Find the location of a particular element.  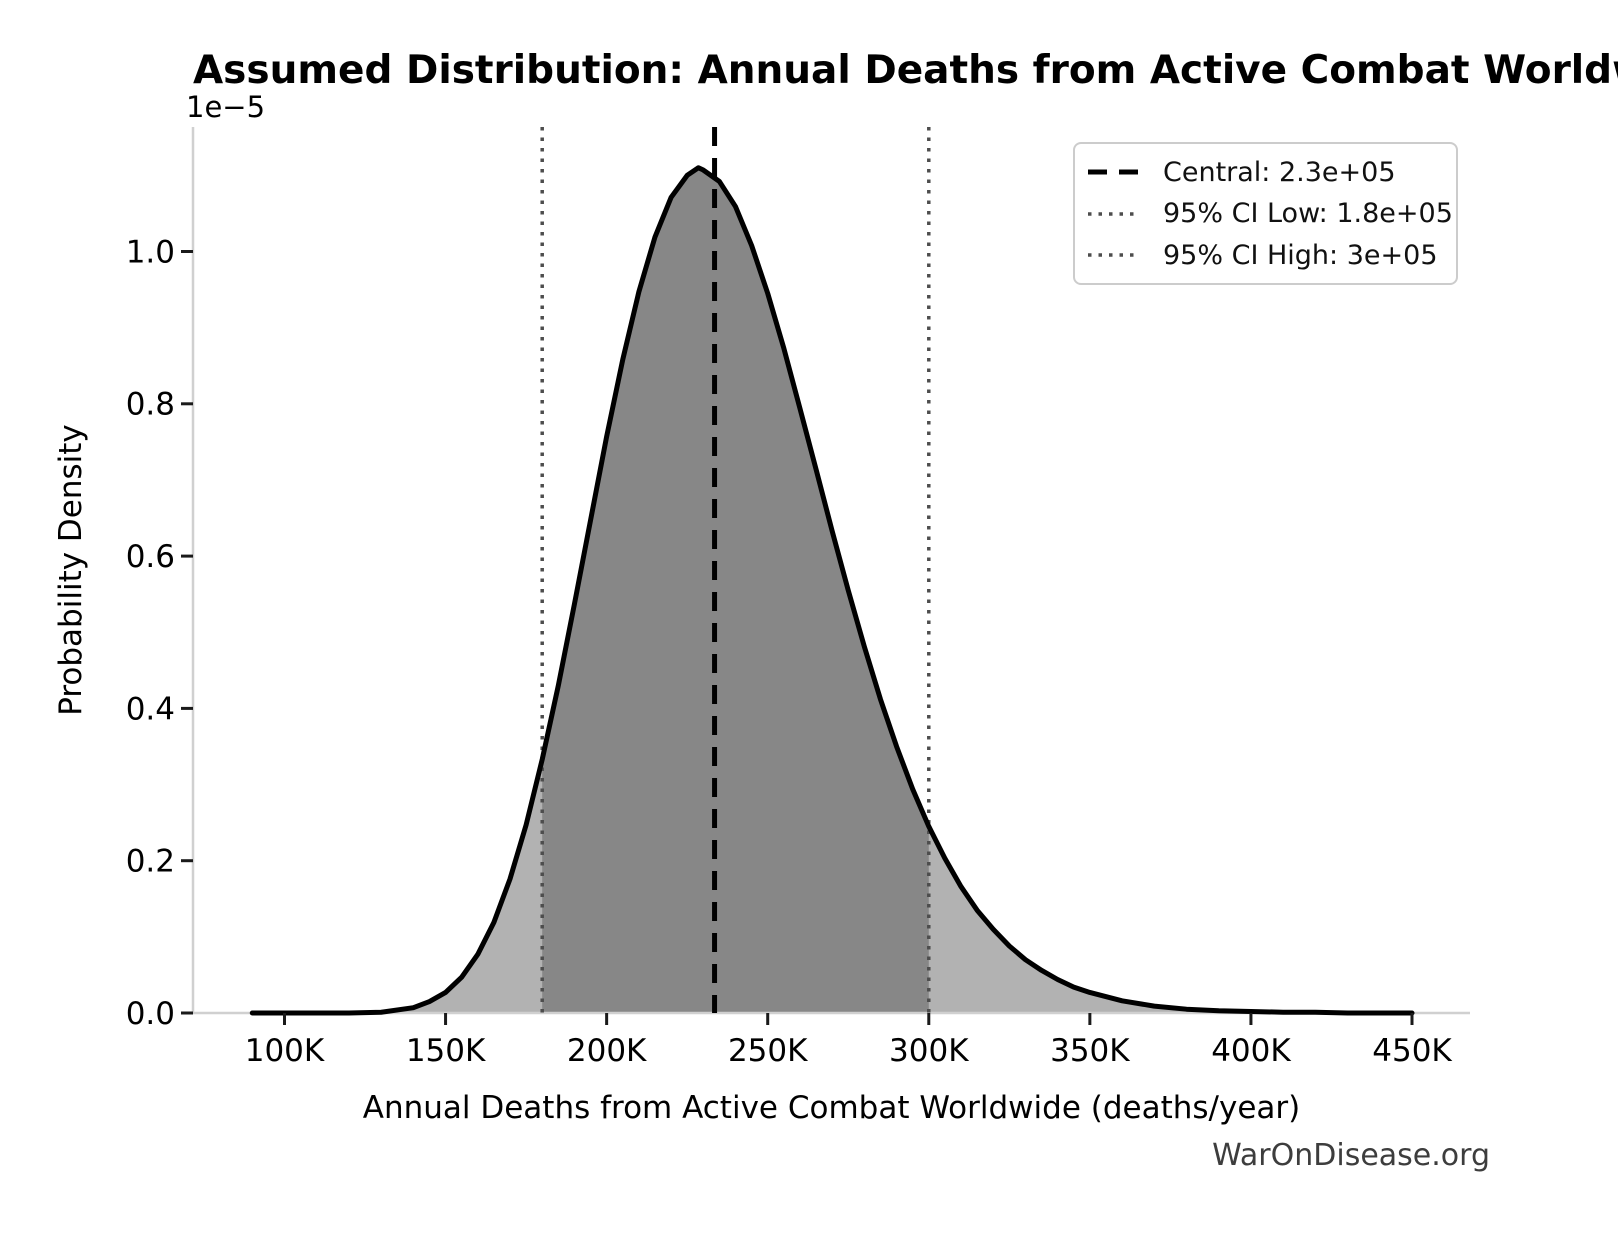

x-tick-label: 300K is located at coordinates (929, 1051).